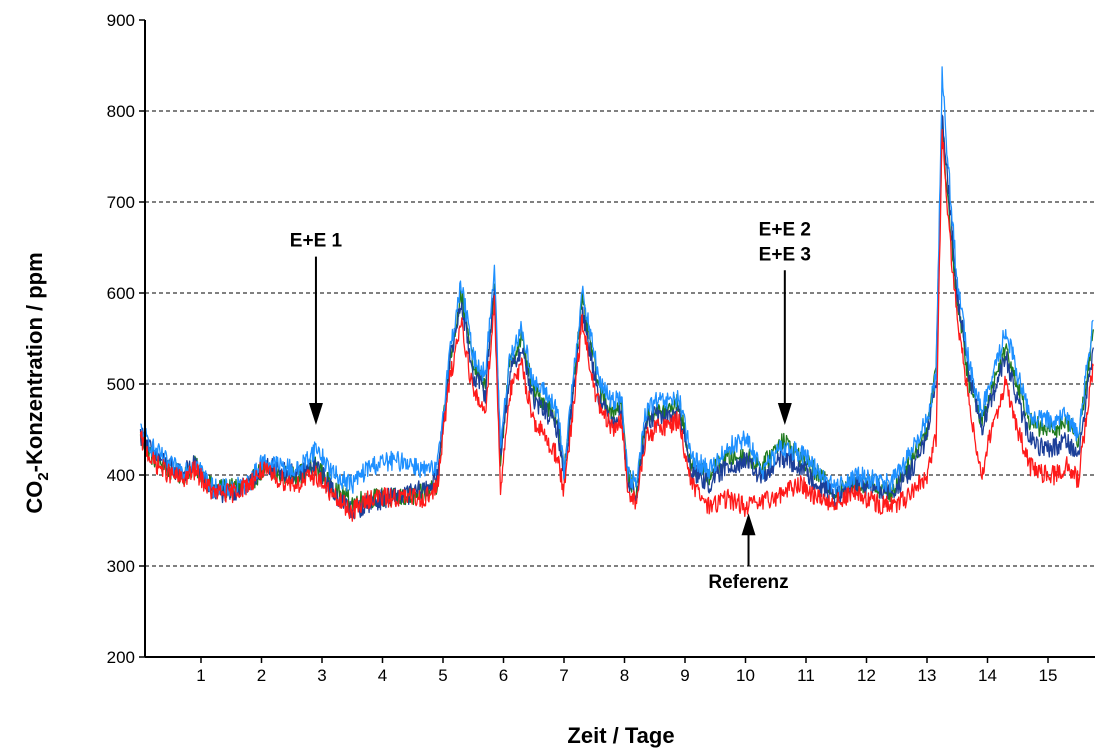  What do you see at coordinates (321, 675) in the screenshot?
I see `x-tick-label-3: 3` at bounding box center [321, 675].